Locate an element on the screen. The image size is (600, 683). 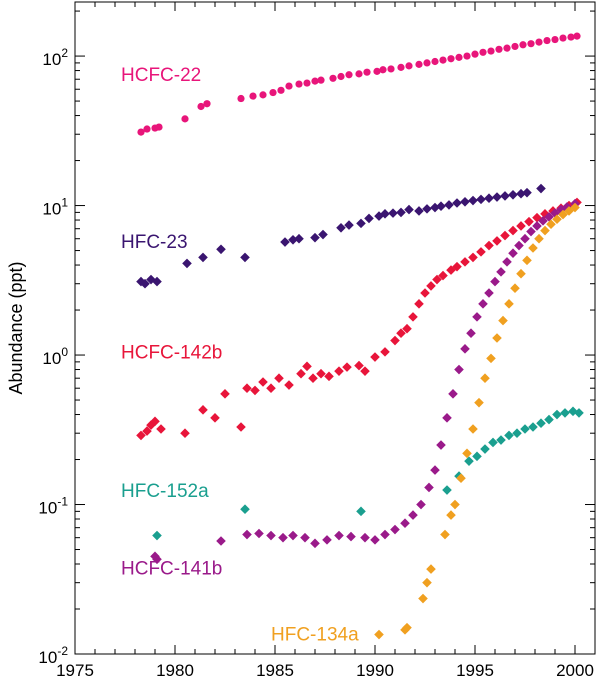
x-tick-label: 1975 is located at coordinates (75, 670).